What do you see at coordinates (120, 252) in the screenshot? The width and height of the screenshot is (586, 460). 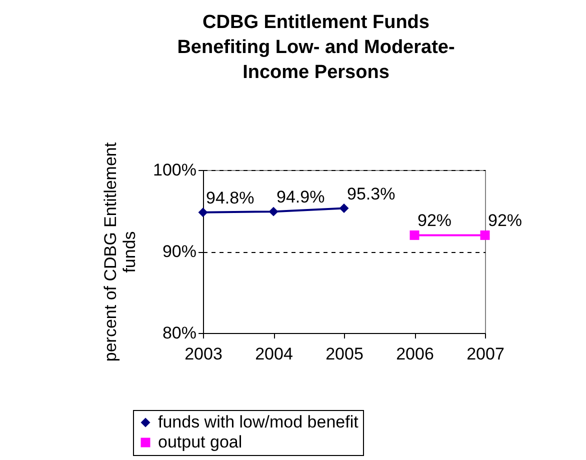 I see `y-axis-title: percent of CDBG Entitlement funds` at bounding box center [120, 252].